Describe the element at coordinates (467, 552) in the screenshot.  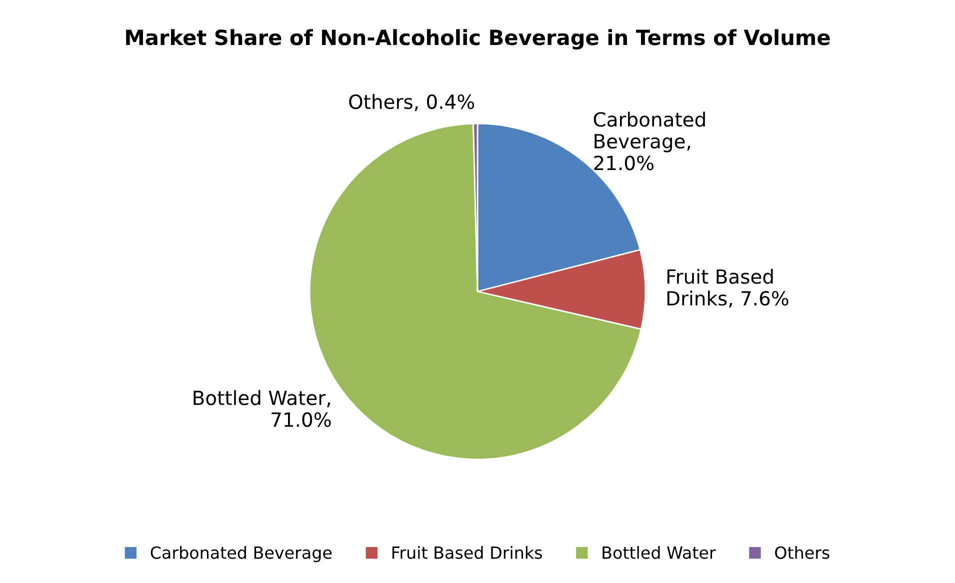
I see `legend-label: Fruit Based Drinks` at that location.